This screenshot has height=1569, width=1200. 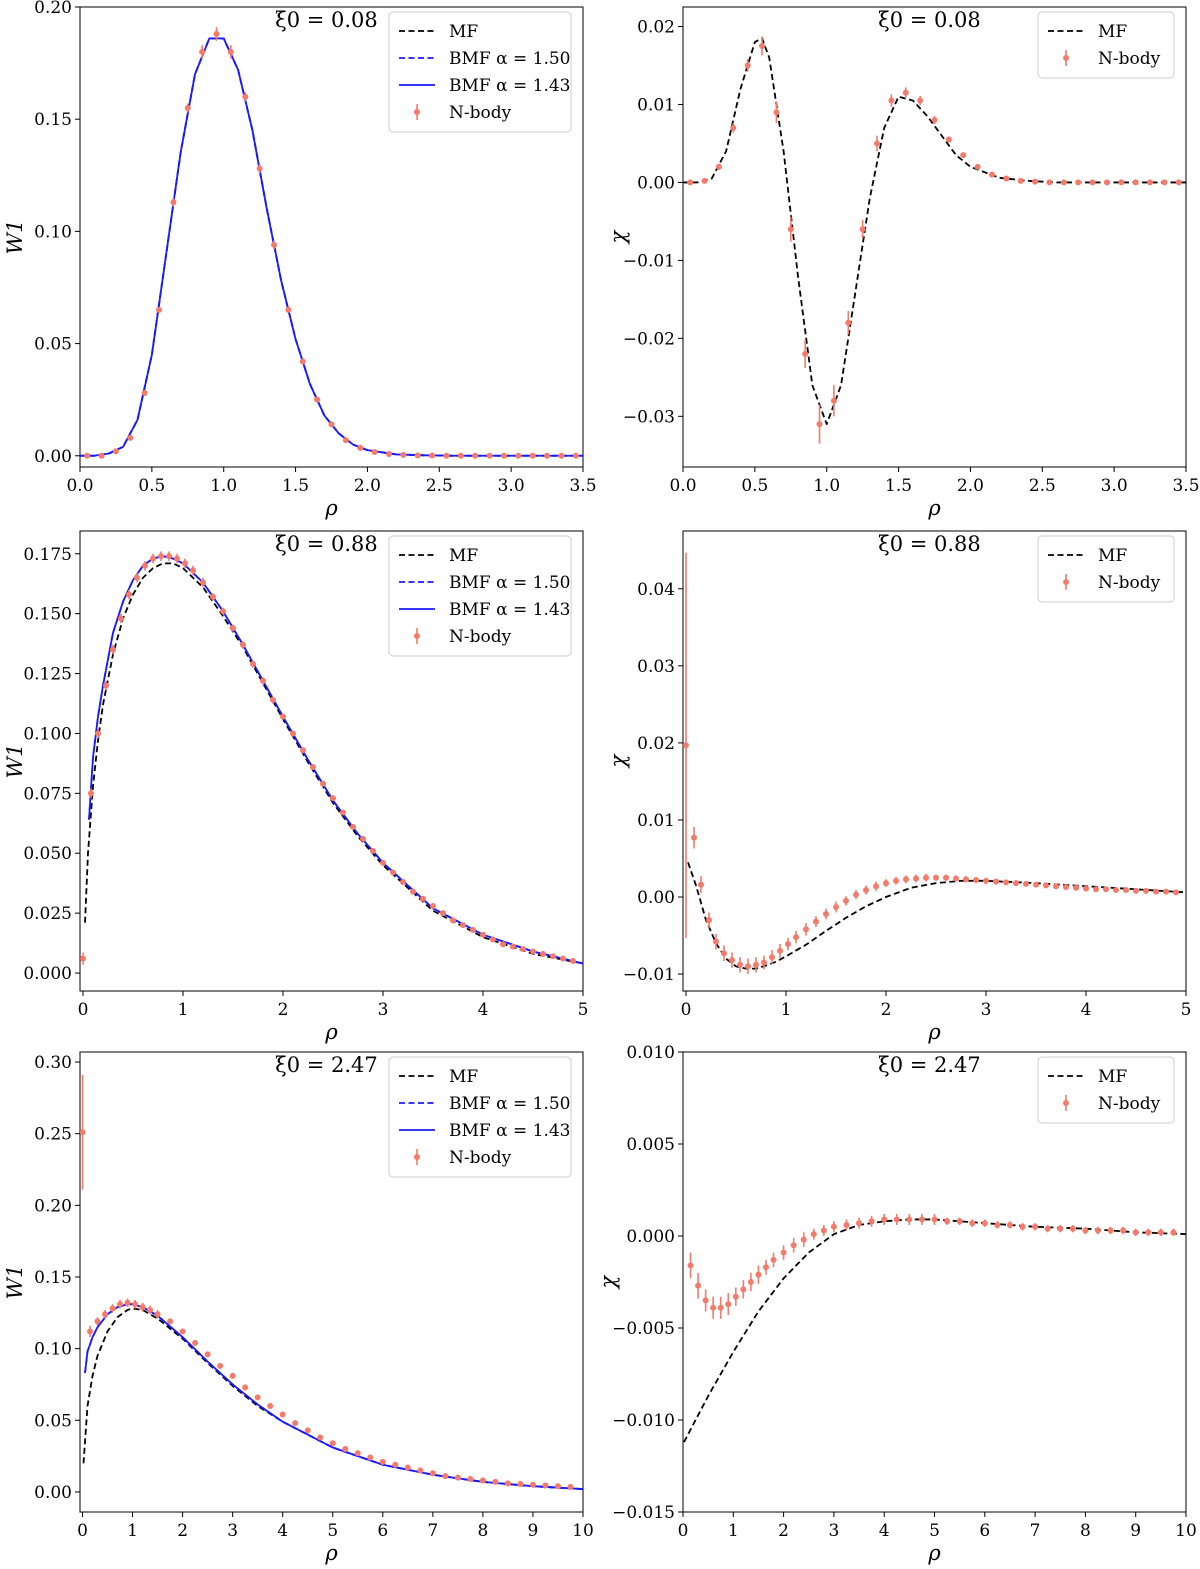 I want to click on x-tick-label: 4, so click(x=1086, y=1010).